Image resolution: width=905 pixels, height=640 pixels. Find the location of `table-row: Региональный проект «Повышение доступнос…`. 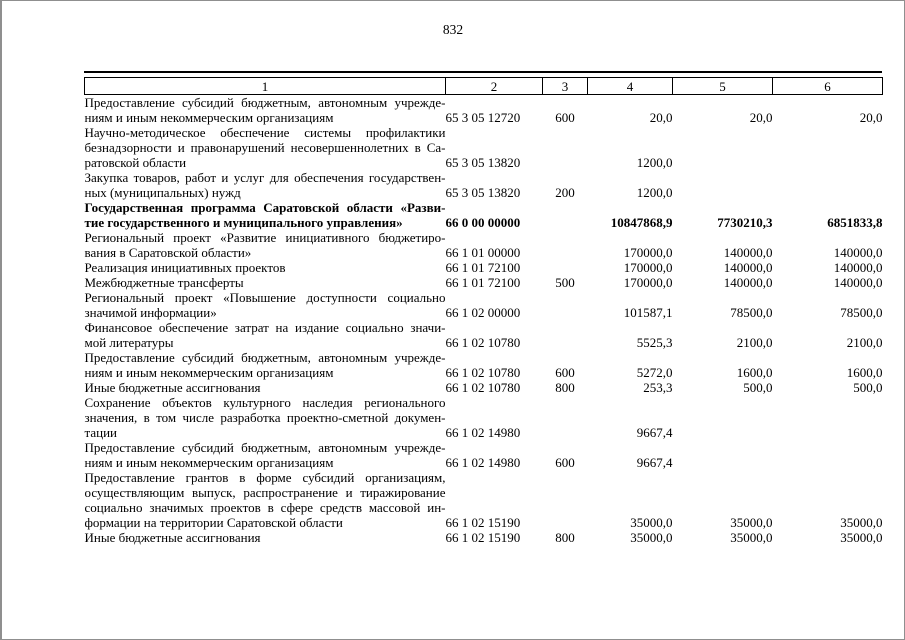

table-row: Региональный проект «Повышение доступнос… is located at coordinates (484, 305).